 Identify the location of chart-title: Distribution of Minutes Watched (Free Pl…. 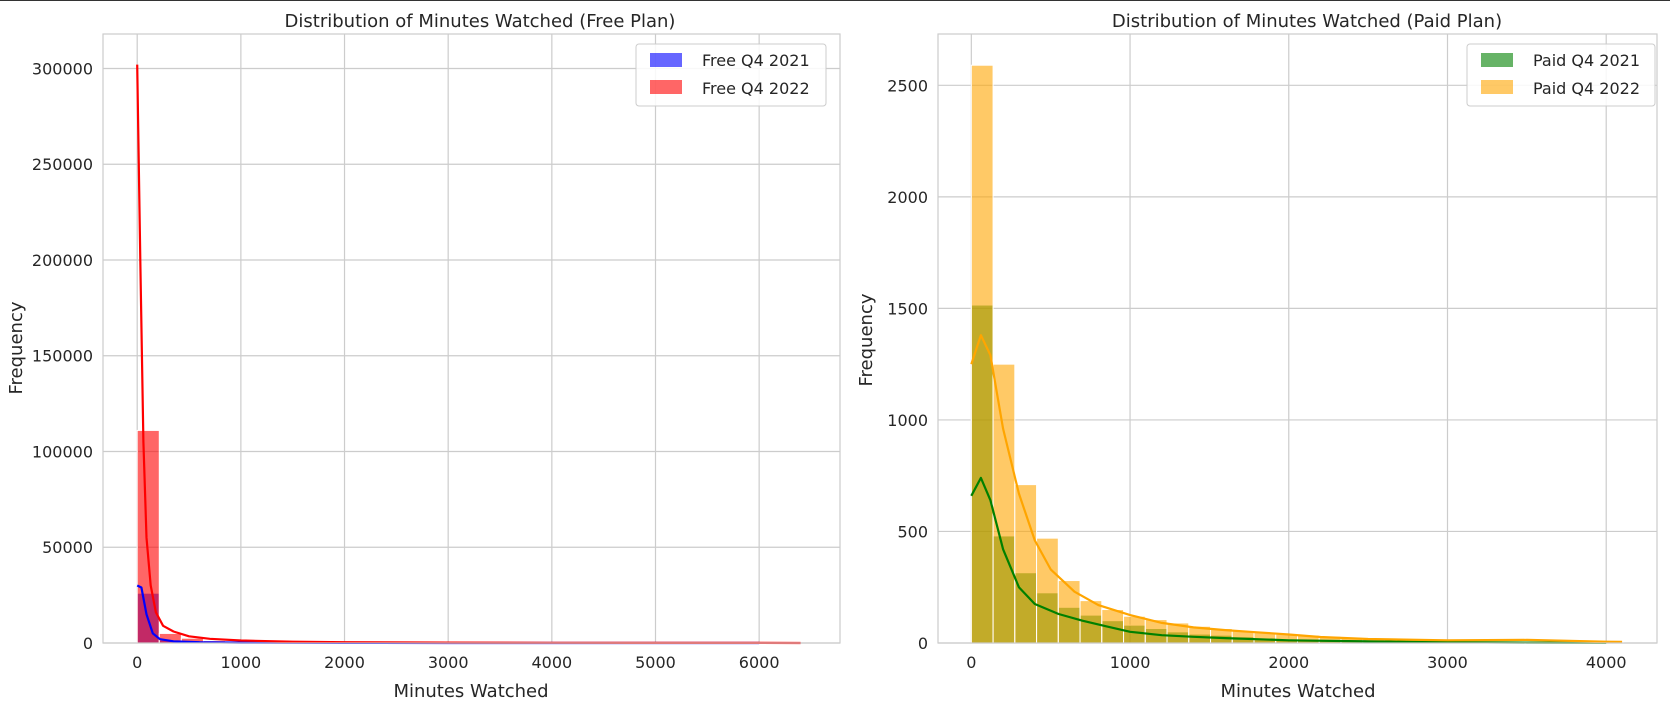
(480, 21).